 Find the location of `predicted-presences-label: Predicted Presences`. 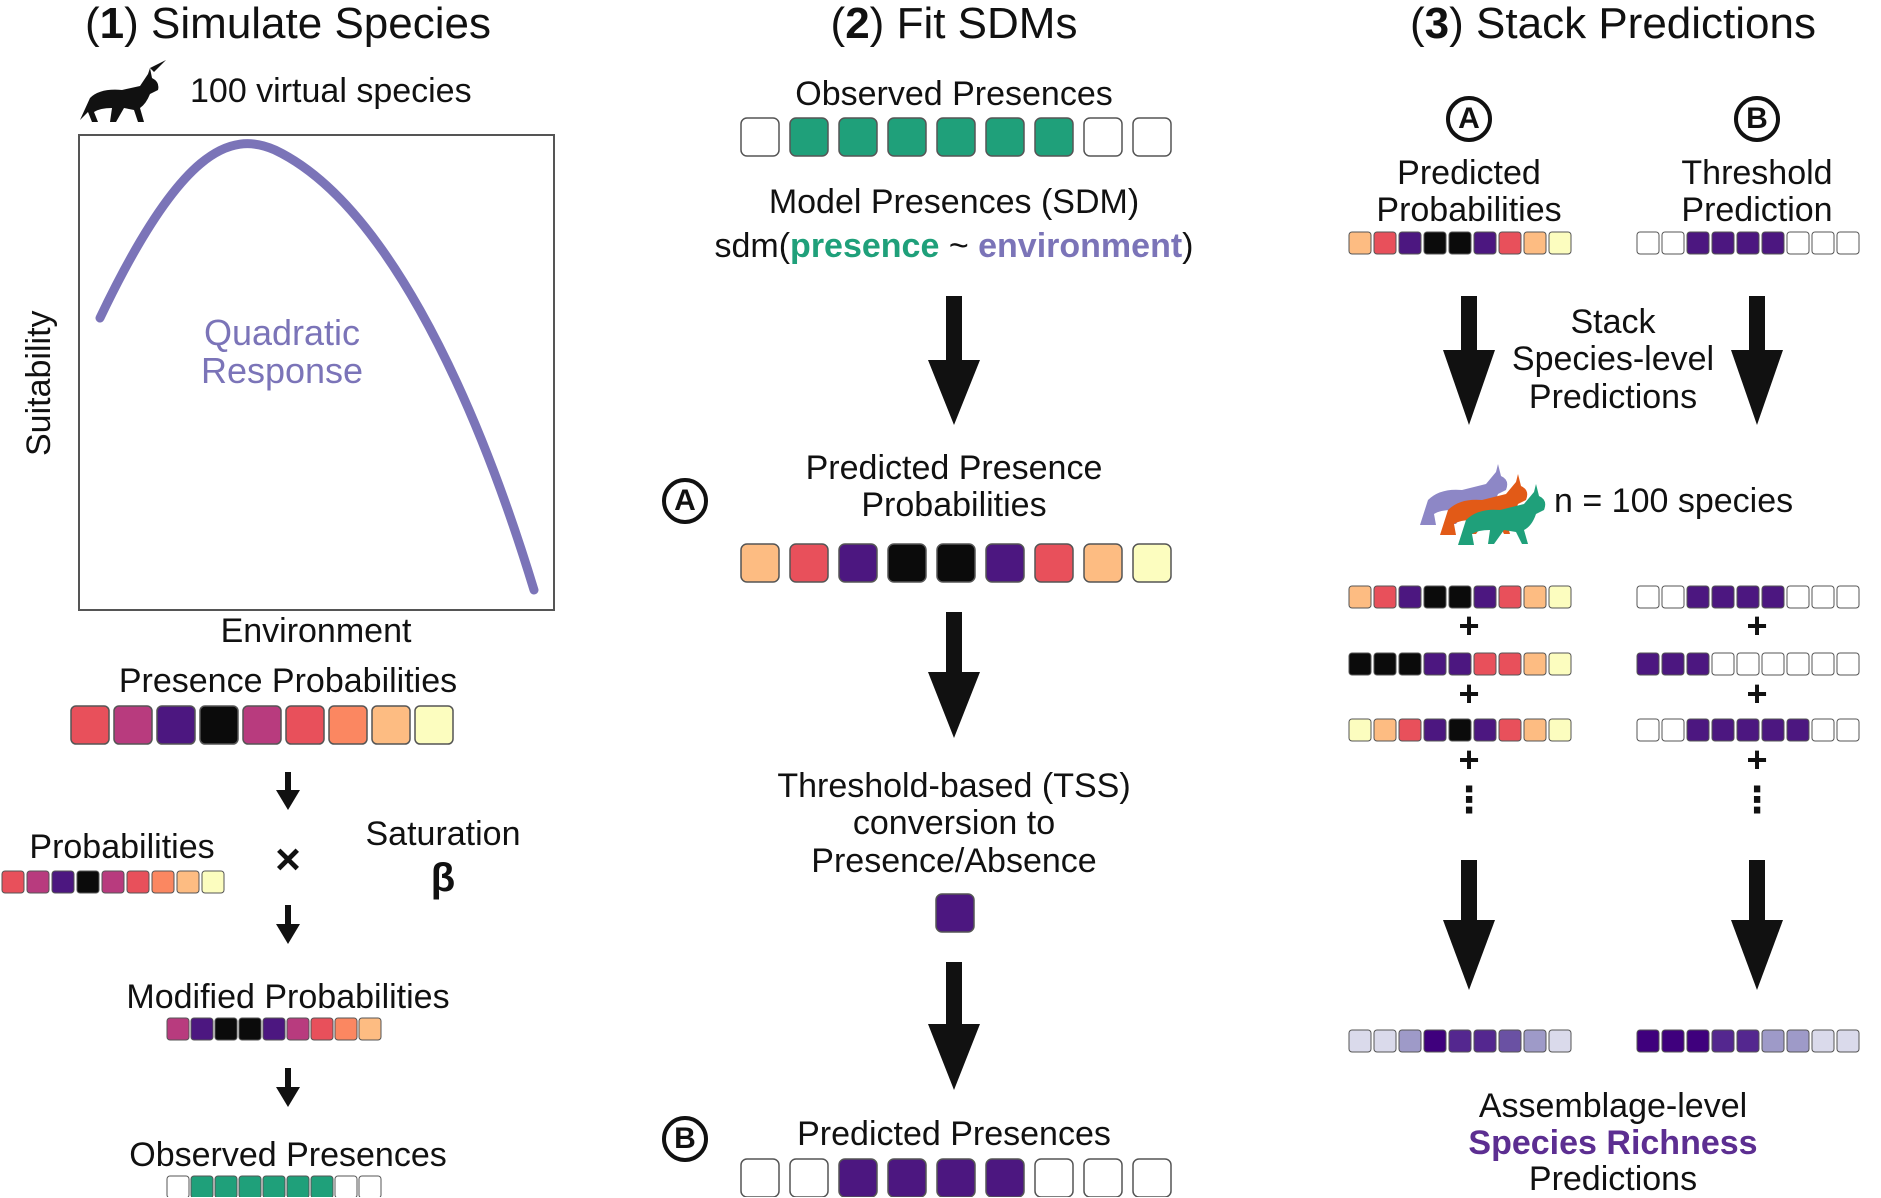

predicted-presences-label: Predicted Presences is located at coordinates (954, 1134).